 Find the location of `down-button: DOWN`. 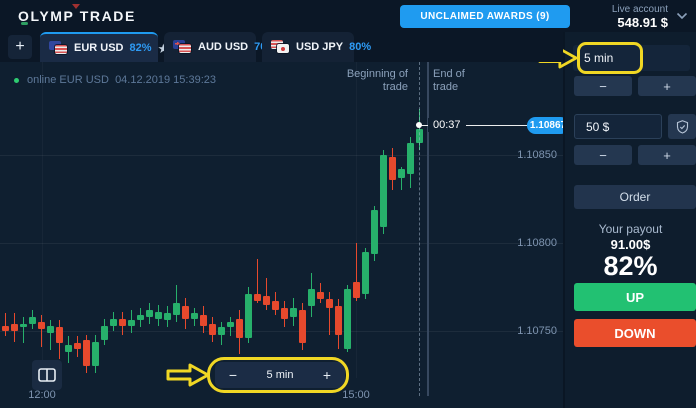

down-button: DOWN is located at coordinates (635, 333).